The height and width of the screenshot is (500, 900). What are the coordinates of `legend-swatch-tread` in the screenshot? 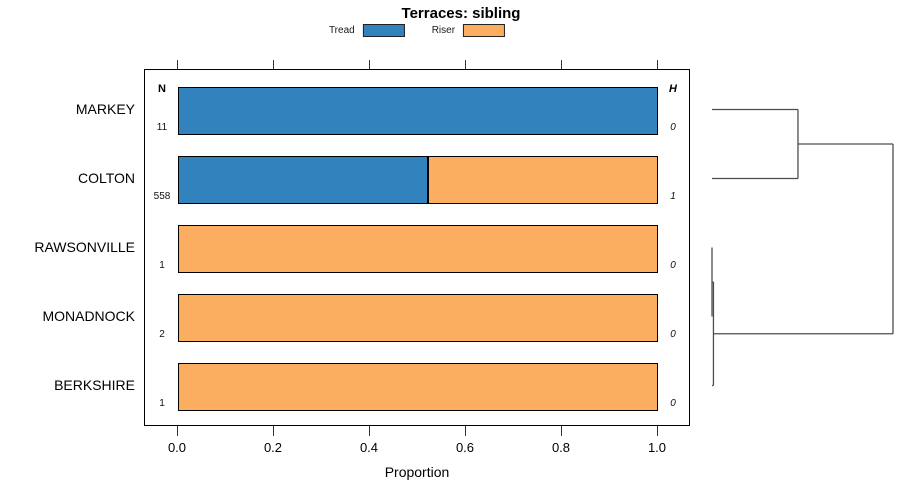 It's located at (383, 30).